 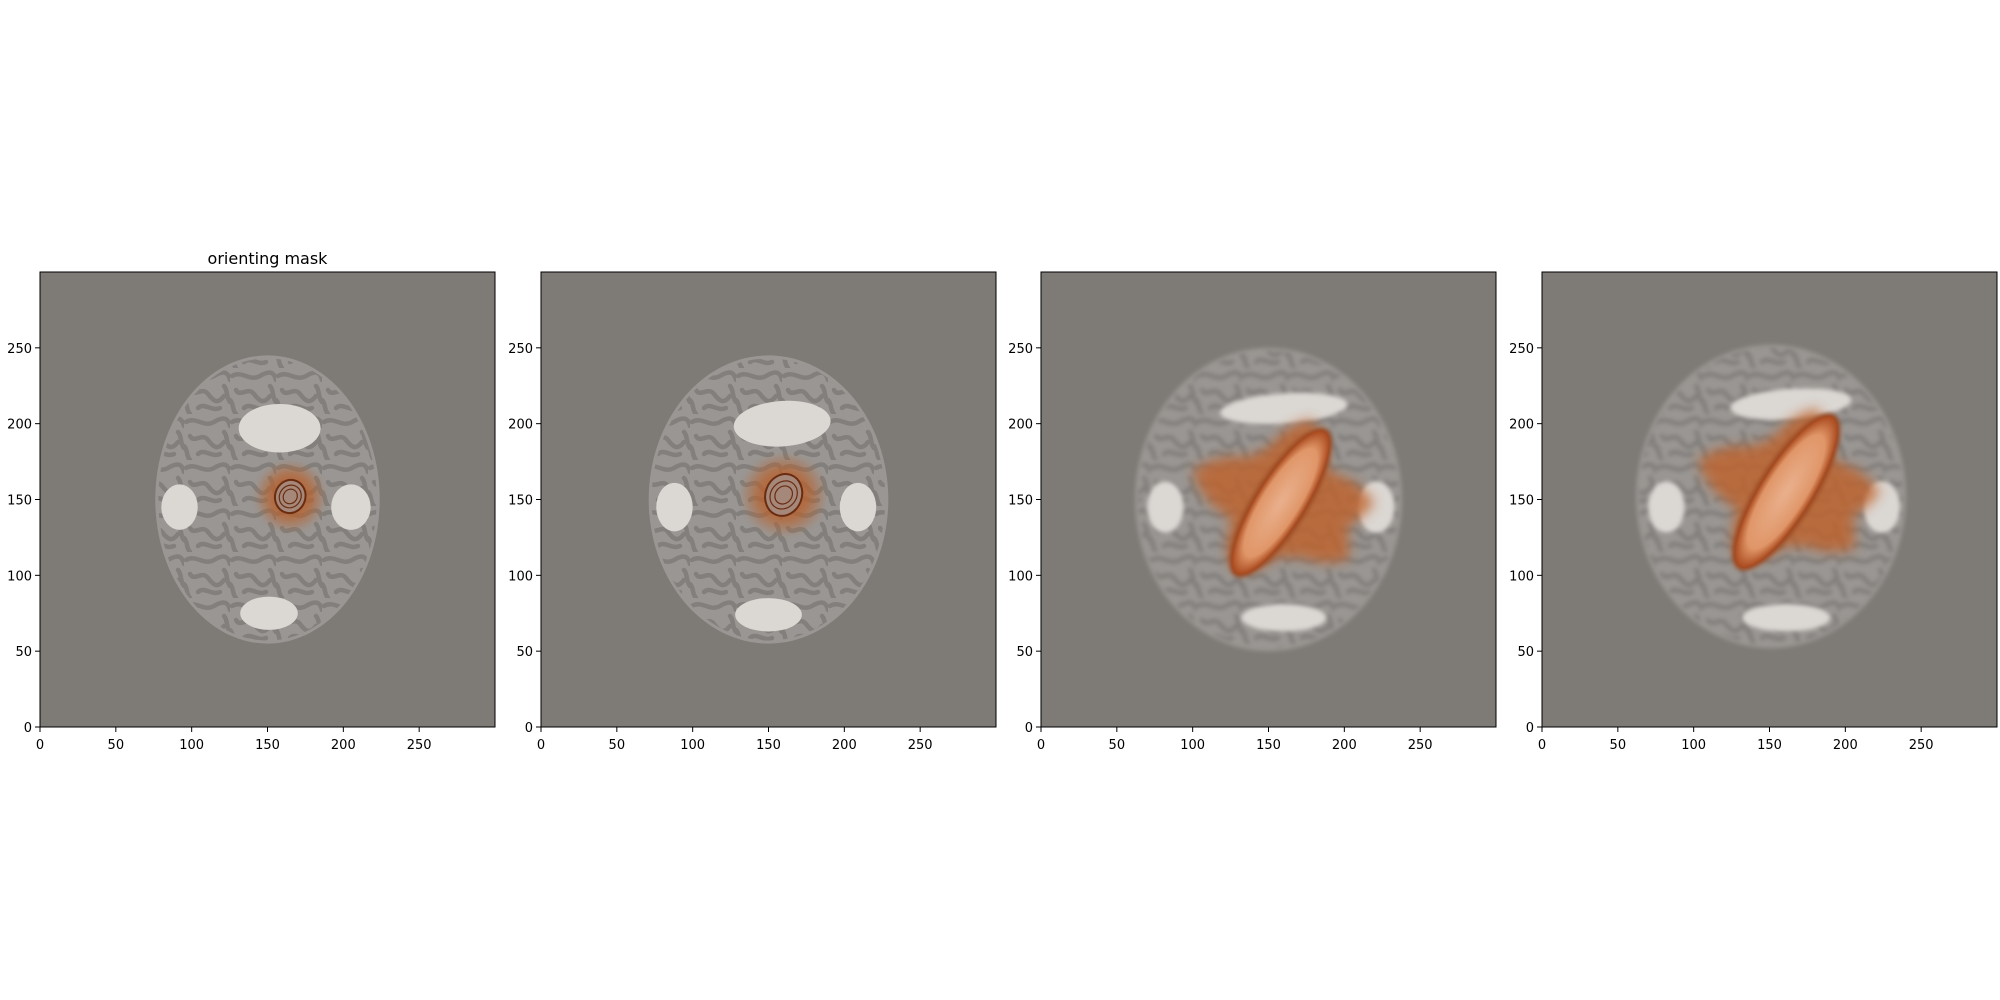 I want to click on panel-4: 0 50 100 150 200 250 0 50 100 150 200 250, so click(x=1753, y=512).